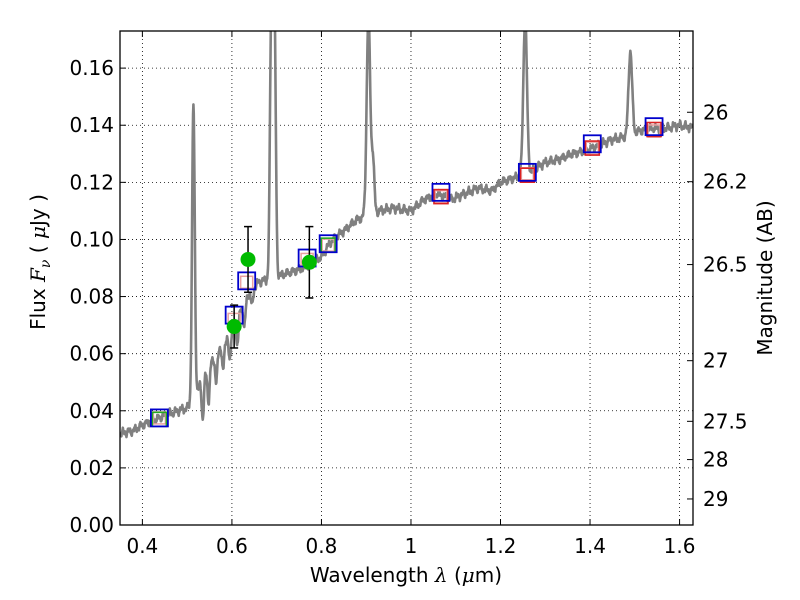 Image resolution: width=800 pixels, height=600 pixels. I want to click on y-tick-label: 0.08, so click(91, 297).